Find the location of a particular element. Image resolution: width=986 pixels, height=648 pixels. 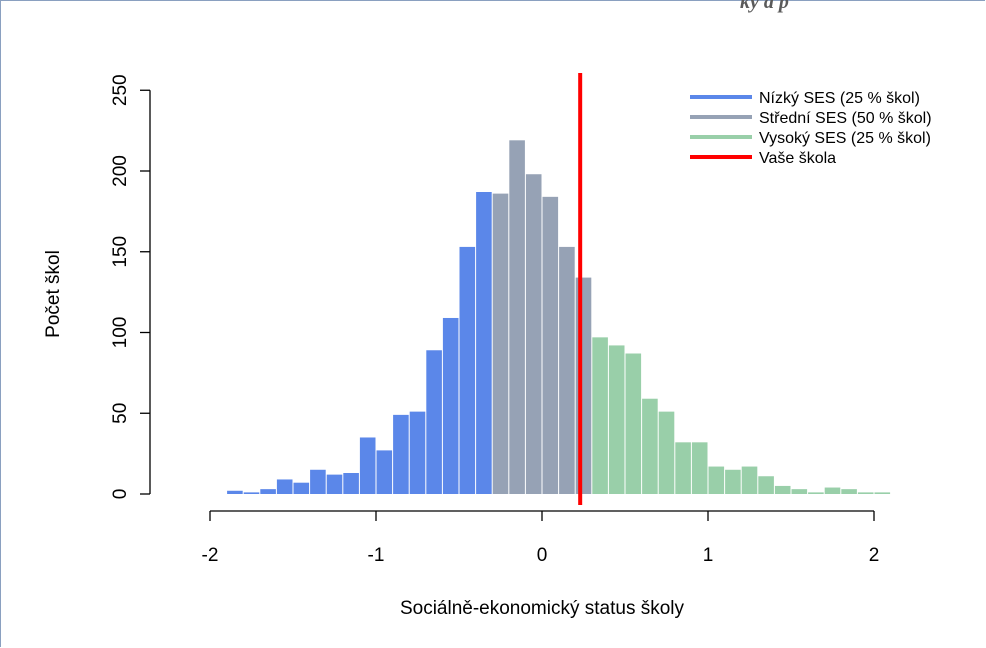

x-axis: -2 -1 0 1 2 is located at coordinates (541, 538).